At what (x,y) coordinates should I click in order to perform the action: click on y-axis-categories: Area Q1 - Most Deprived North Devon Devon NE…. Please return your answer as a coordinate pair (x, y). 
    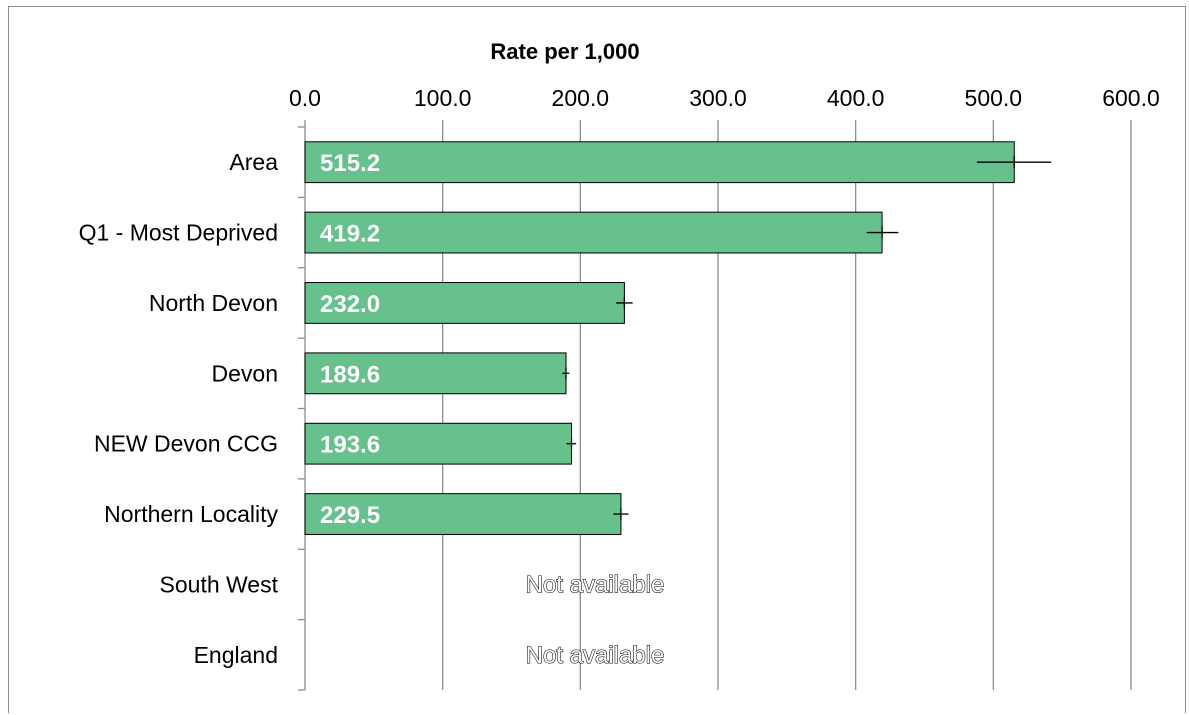
    Looking at the image, I should click on (179, 408).